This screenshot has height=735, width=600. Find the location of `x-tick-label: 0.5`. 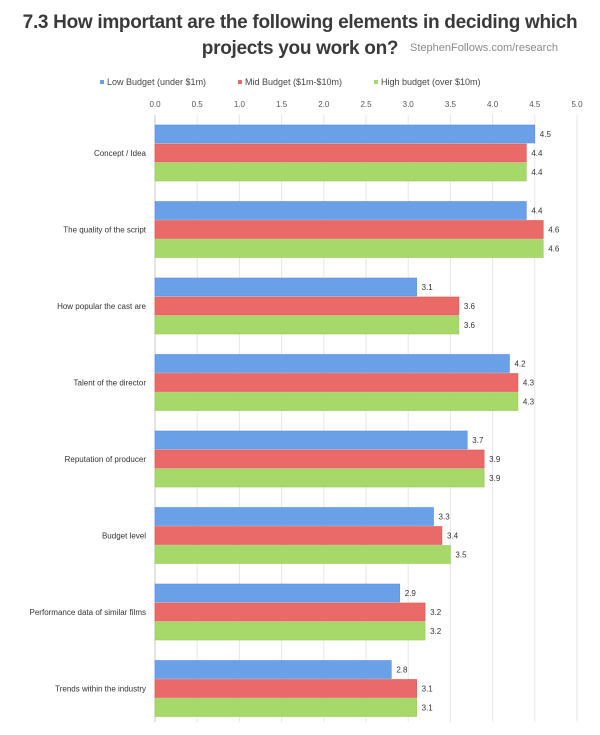

x-tick-label: 0.5 is located at coordinates (198, 104).